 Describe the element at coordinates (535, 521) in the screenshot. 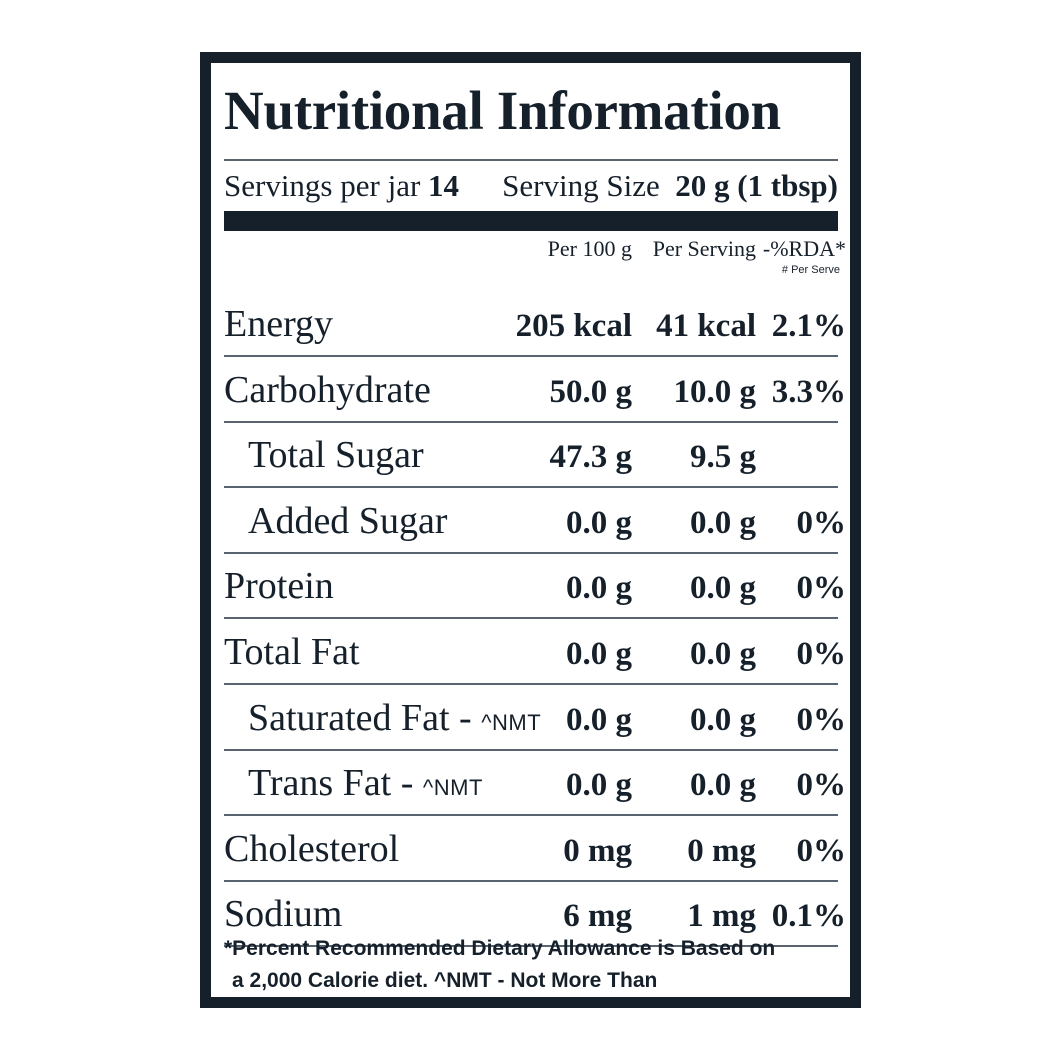

I see `nutrient-row: Added Sugar 0.0 g 0.0 g 0%` at that location.